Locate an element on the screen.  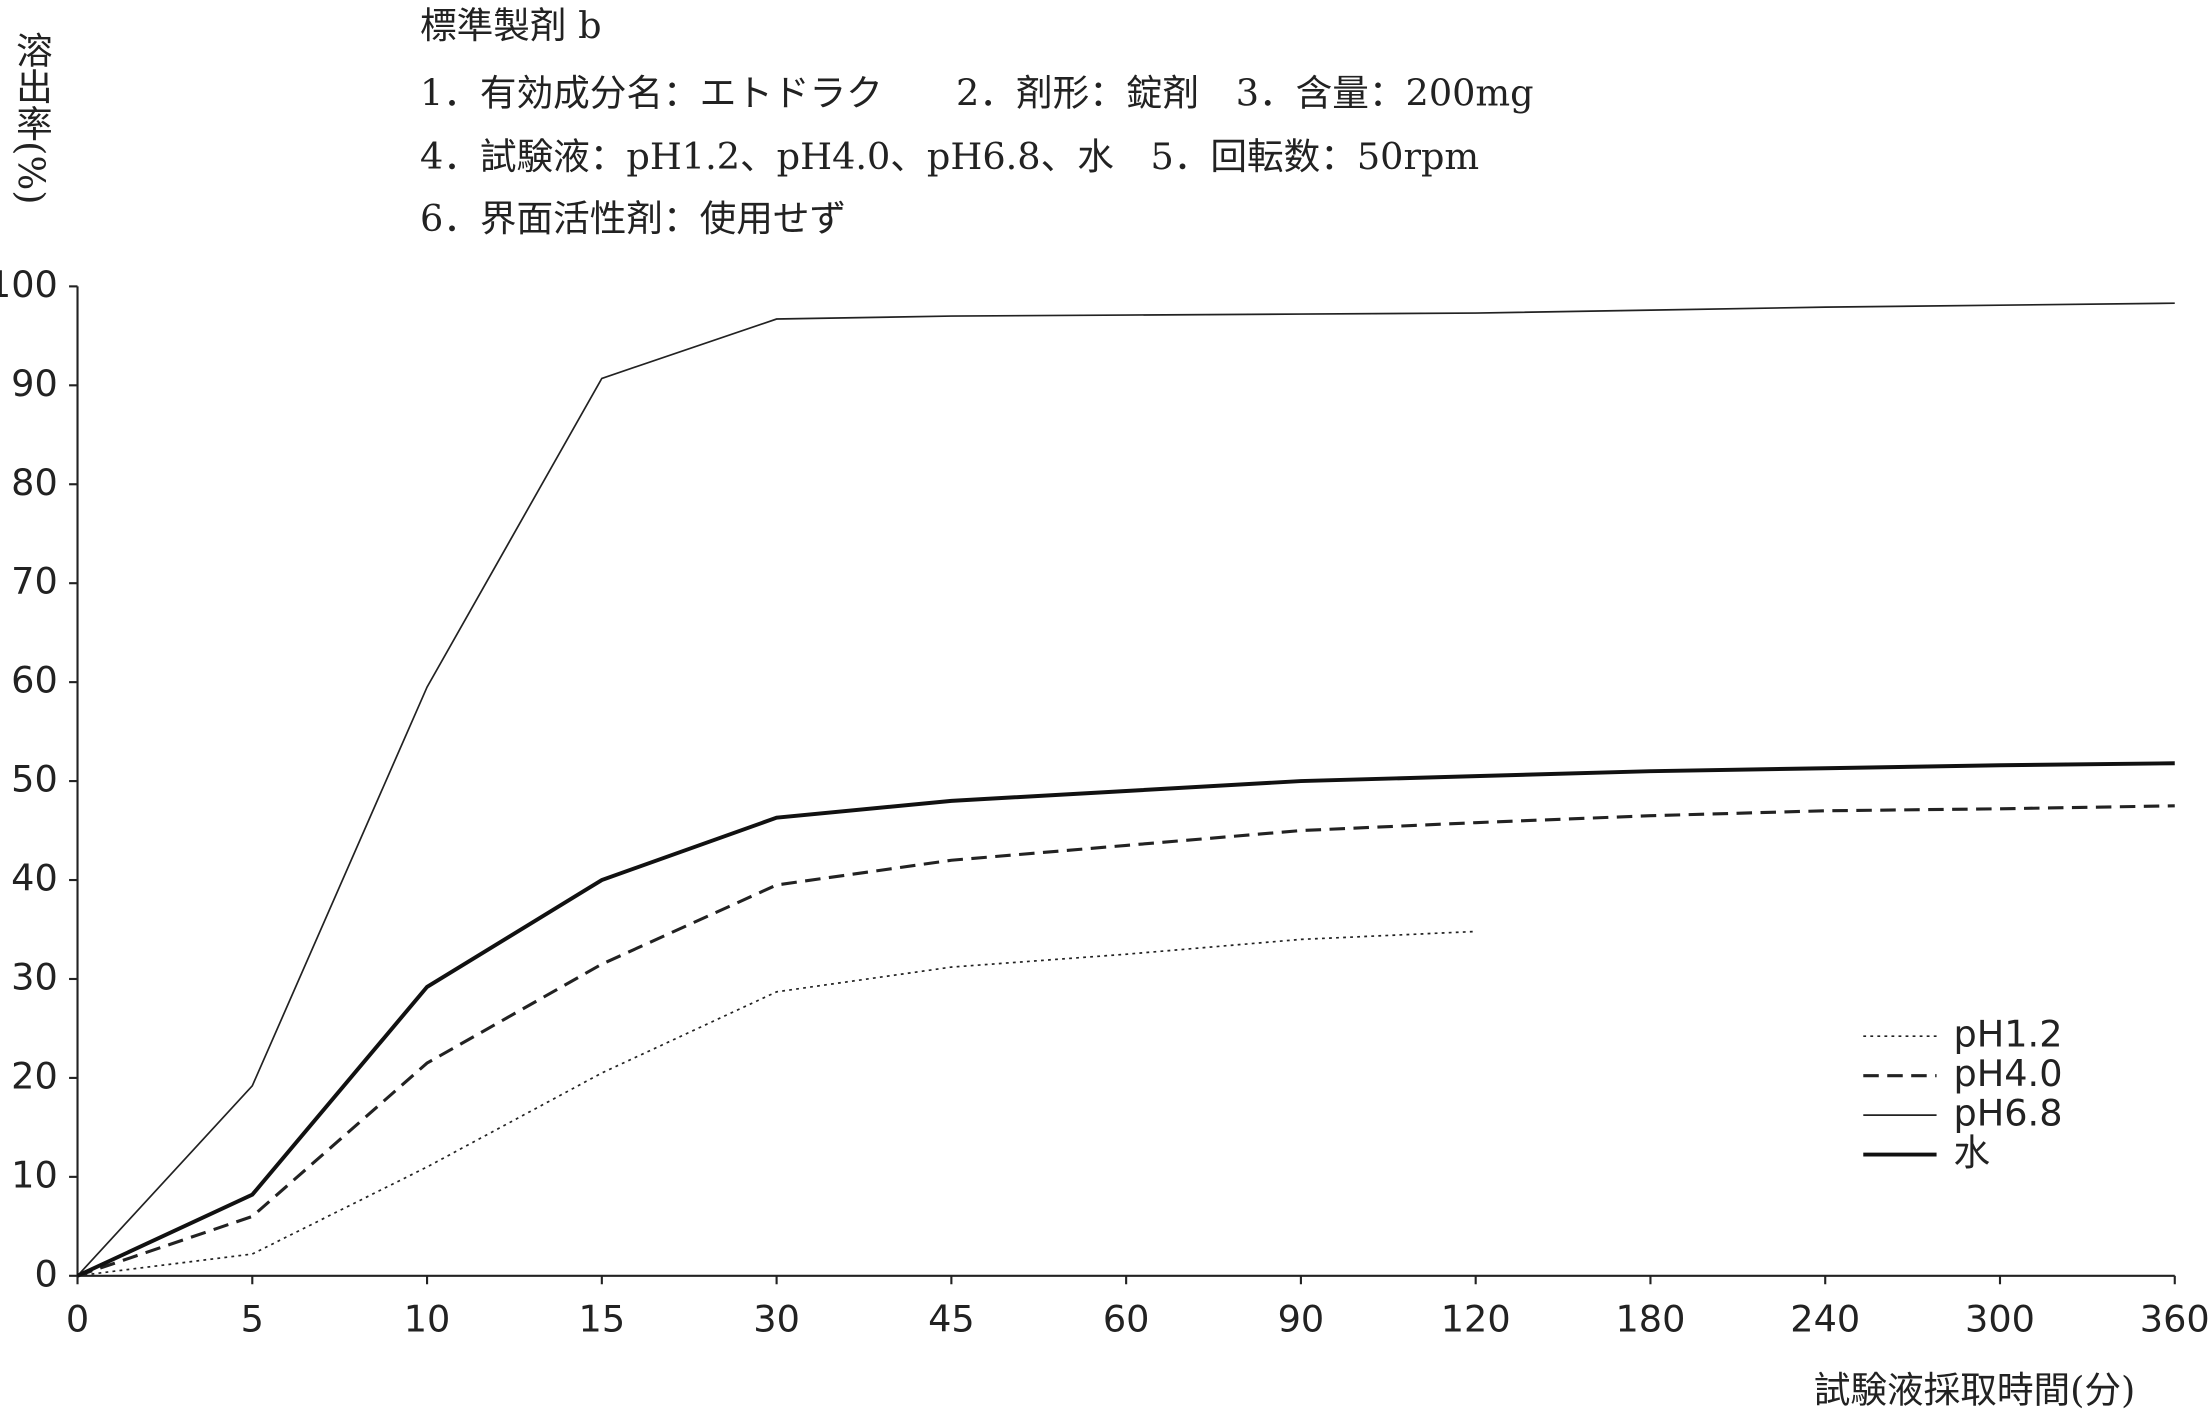
y-tick-label: 40 is located at coordinates (34, 878).